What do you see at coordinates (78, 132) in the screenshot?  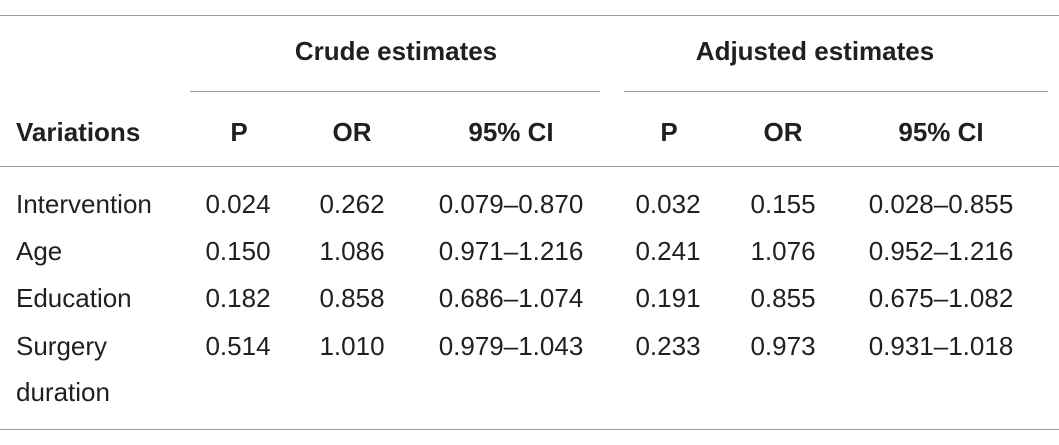 I see `column-header-variations: Variations` at bounding box center [78, 132].